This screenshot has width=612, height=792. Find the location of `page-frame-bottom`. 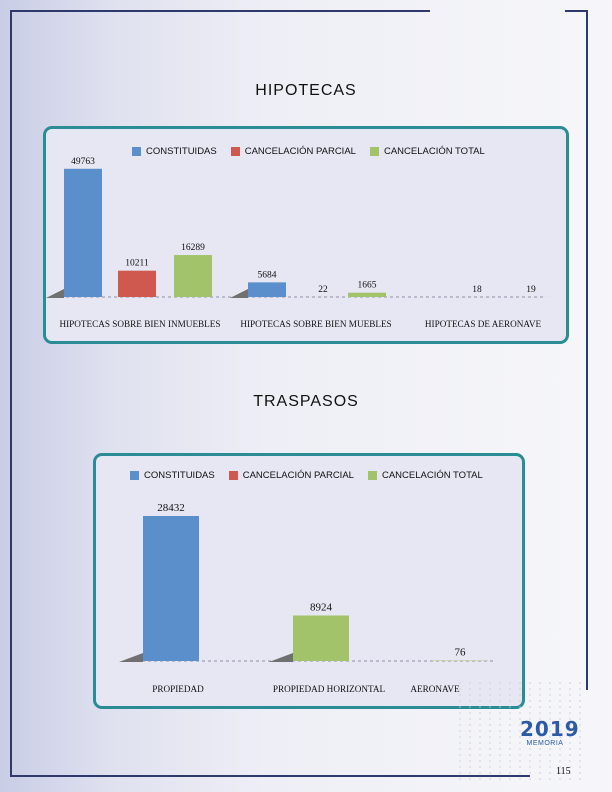

page-frame-bottom is located at coordinates (270, 776).